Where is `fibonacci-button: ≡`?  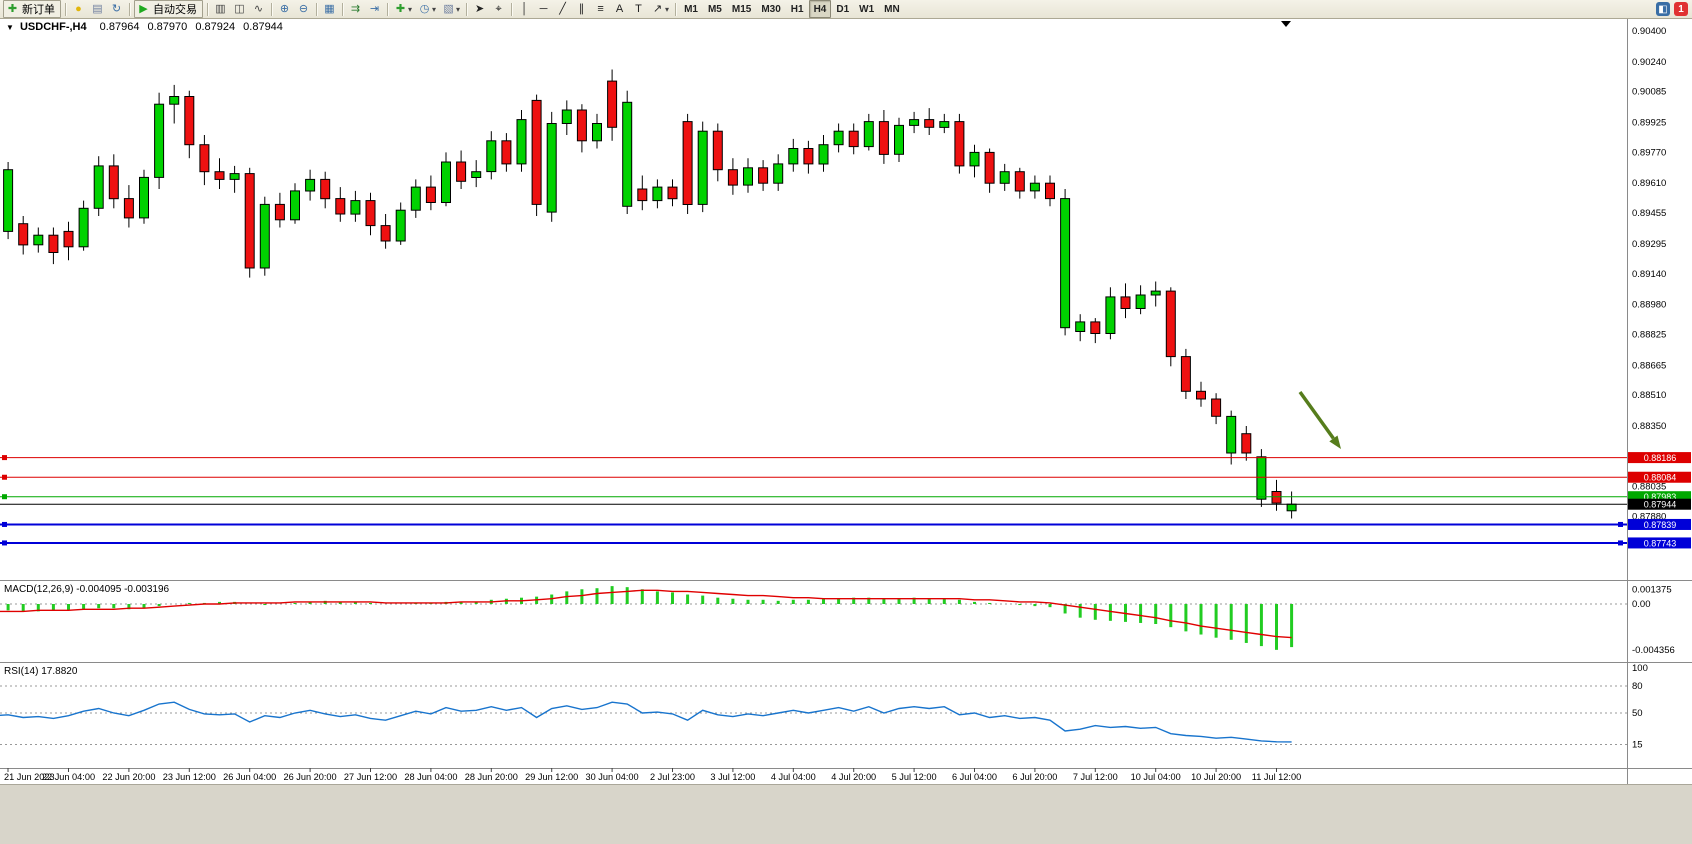
fibonacci-button: ≡ is located at coordinates (600, 9).